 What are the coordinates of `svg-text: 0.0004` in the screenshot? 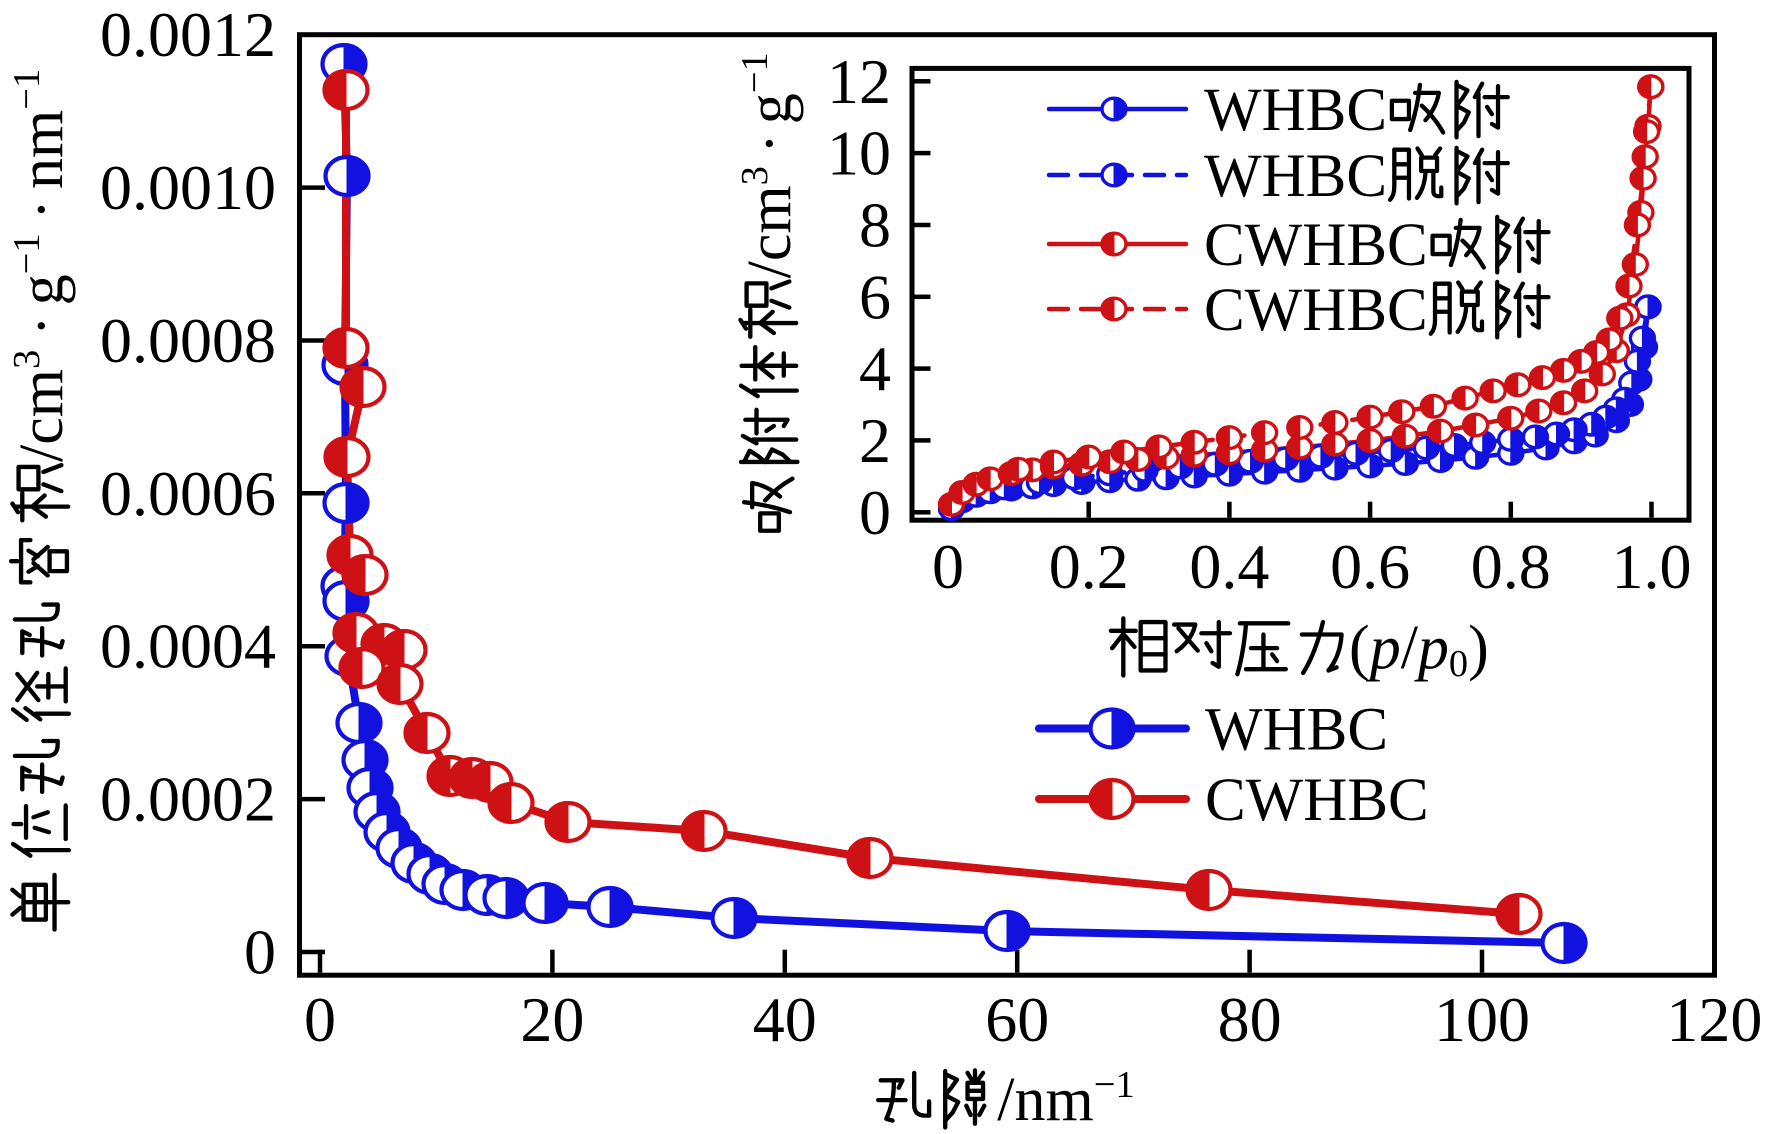 It's located at (188, 646).